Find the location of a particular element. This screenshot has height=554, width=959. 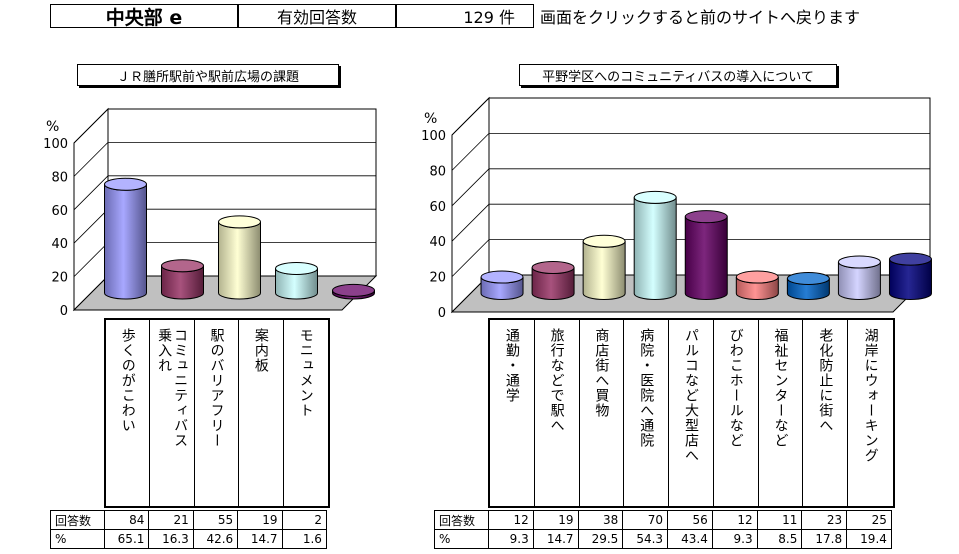

category-text: パルコなど大型店へ is located at coordinates (690, 395).